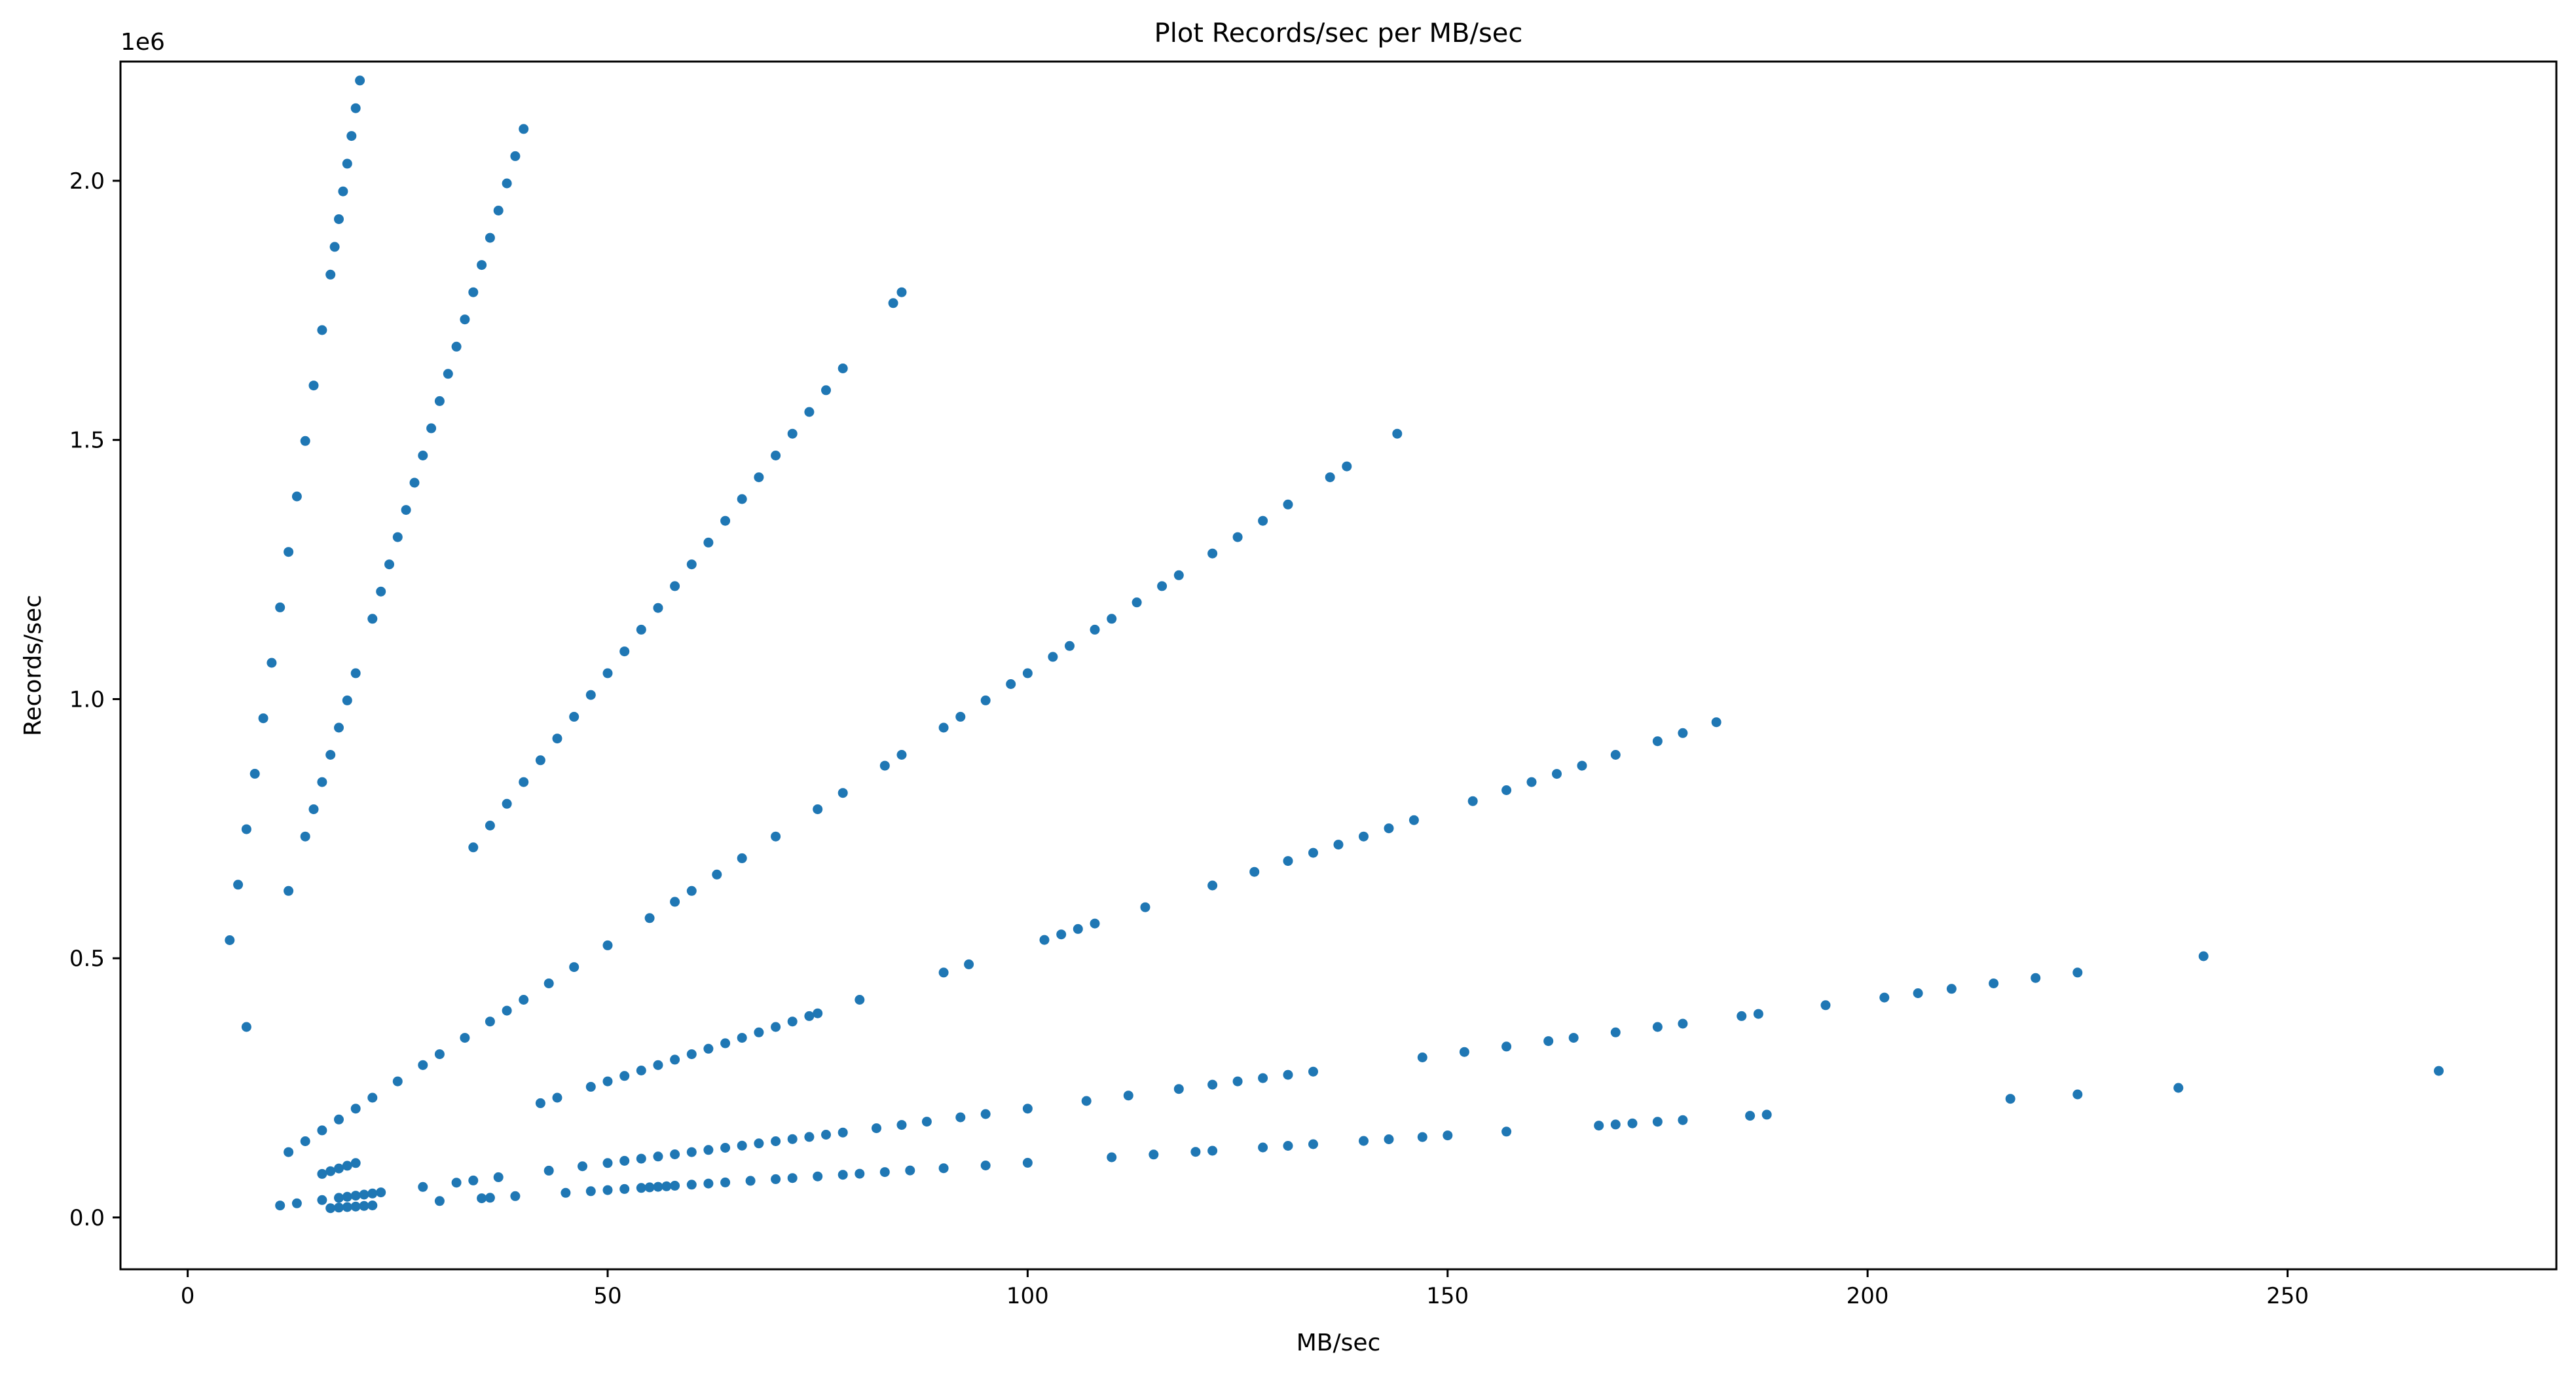 This screenshot has height=1378, width=2576. I want to click on y-tick-label: 1.0, so click(87, 699).